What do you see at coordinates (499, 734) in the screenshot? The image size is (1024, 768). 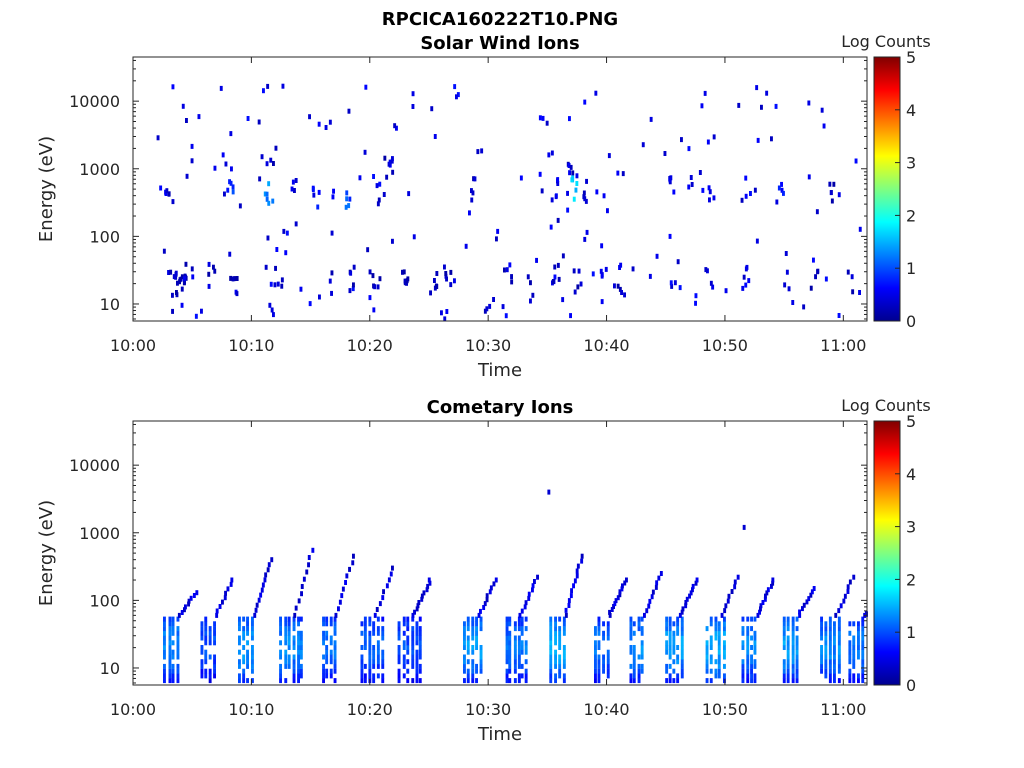 I see `x-axis-label: Time` at bounding box center [499, 734].